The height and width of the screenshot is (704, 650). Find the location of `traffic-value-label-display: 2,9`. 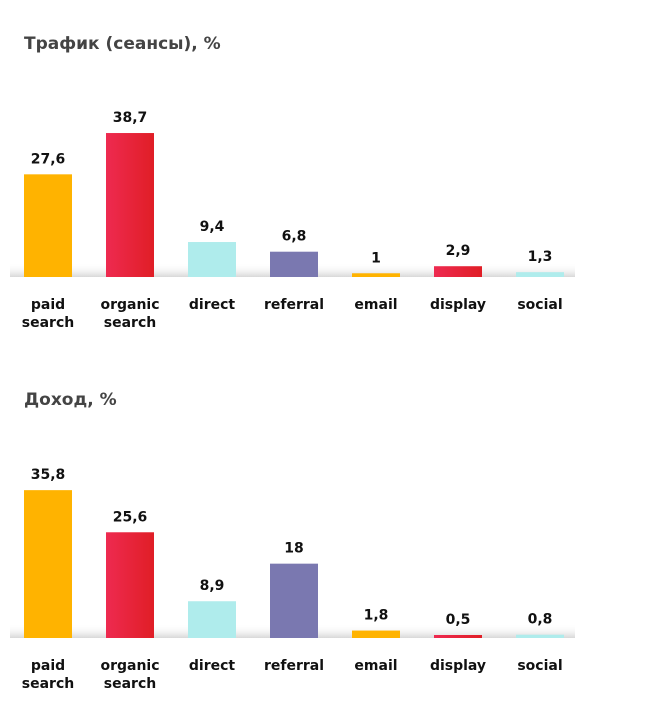

traffic-value-label-display: 2,9 is located at coordinates (458, 251).